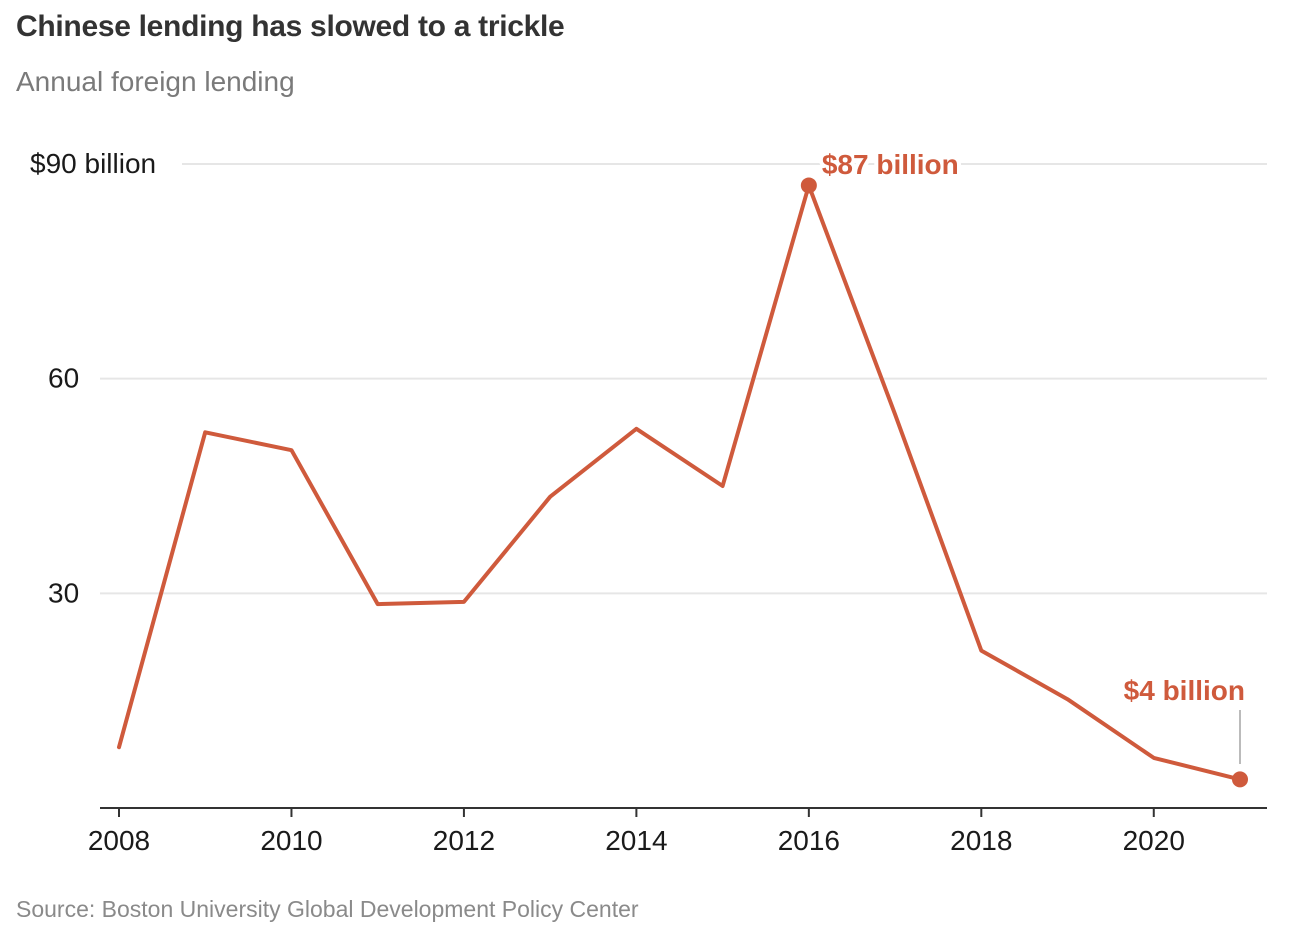 The height and width of the screenshot is (934, 1300). Describe the element at coordinates (93, 163) in the screenshot. I see `y-tick-label: $90 billion` at that location.